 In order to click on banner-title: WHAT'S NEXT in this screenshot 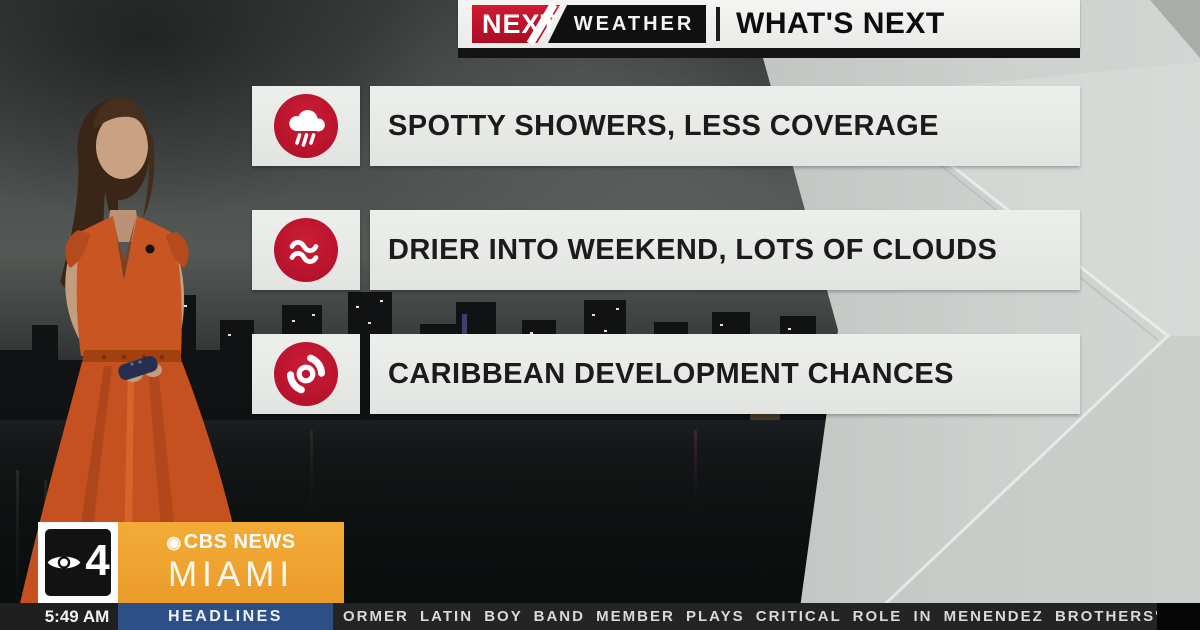, I will do `click(840, 23)`.